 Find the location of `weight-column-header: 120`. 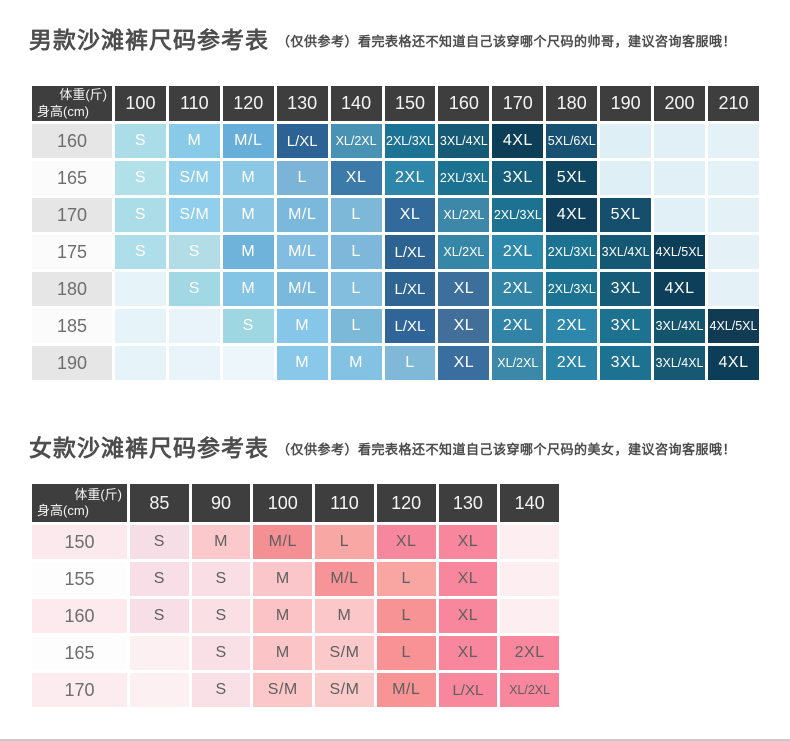

weight-column-header: 120 is located at coordinates (248, 103).